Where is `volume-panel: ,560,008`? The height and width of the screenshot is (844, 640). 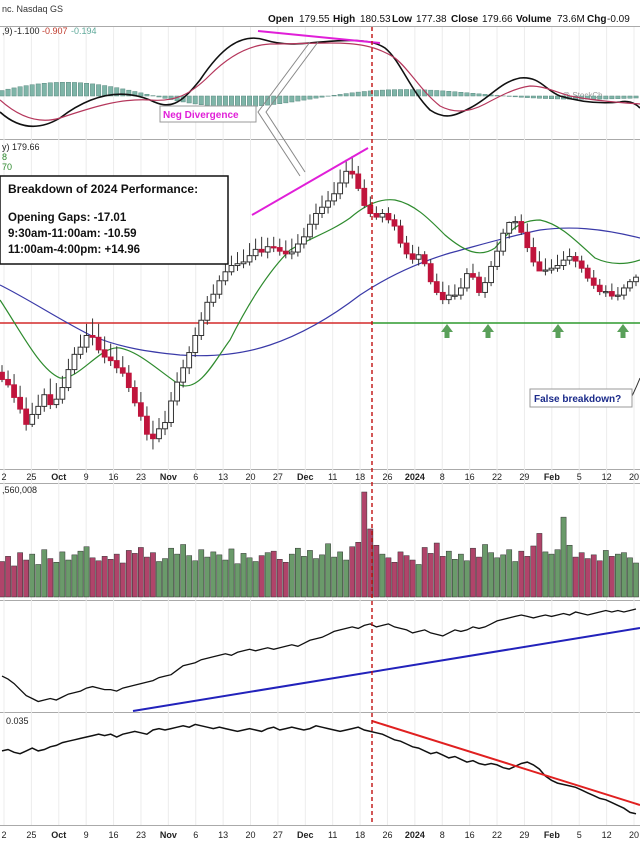
volume-panel: ,560,008 is located at coordinates (319, 541).